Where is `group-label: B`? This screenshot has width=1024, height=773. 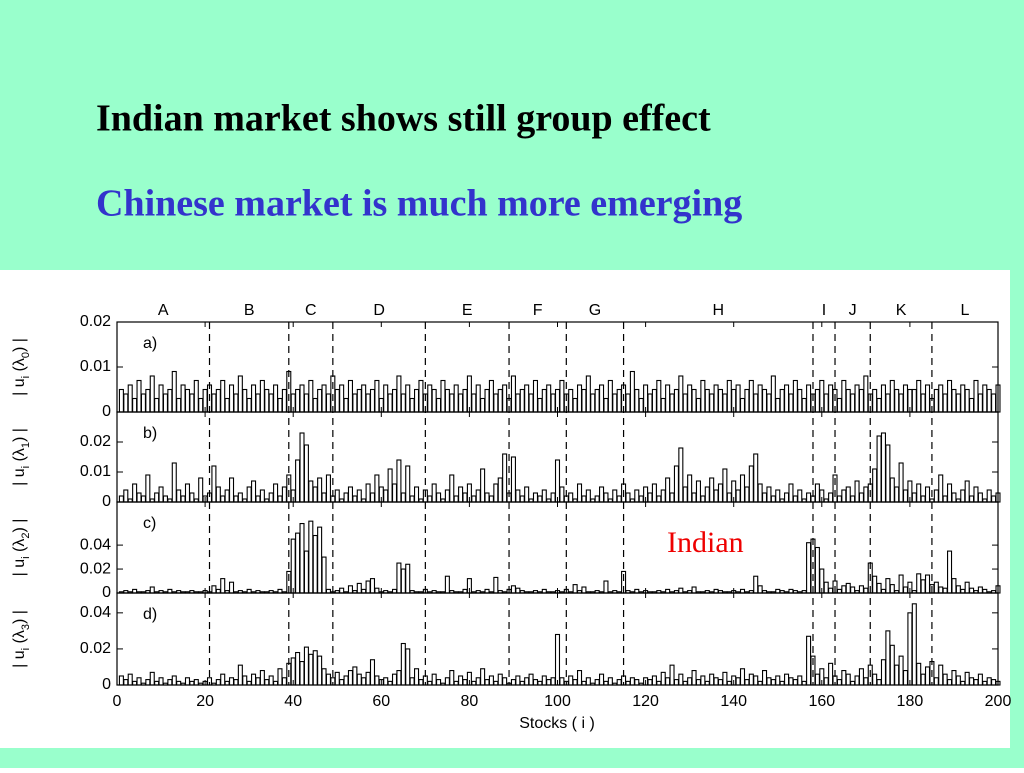
group-label: B is located at coordinates (249, 310).